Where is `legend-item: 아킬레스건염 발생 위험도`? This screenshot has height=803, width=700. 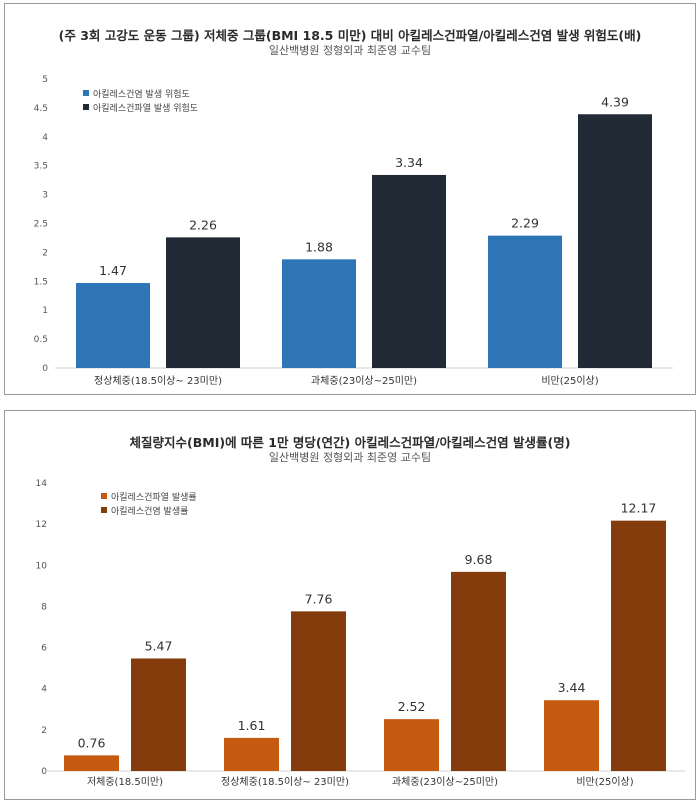
legend-item: 아킬레스건염 발생 위험도 is located at coordinates (140, 93).